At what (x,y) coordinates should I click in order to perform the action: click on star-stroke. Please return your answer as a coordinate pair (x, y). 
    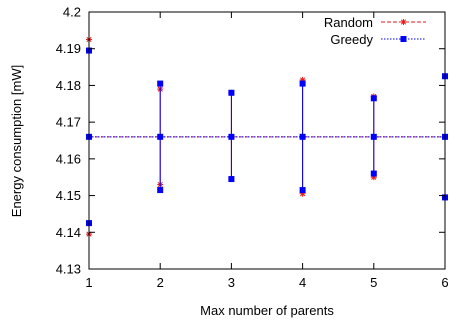
    Looking at the image, I should click on (403, 22).